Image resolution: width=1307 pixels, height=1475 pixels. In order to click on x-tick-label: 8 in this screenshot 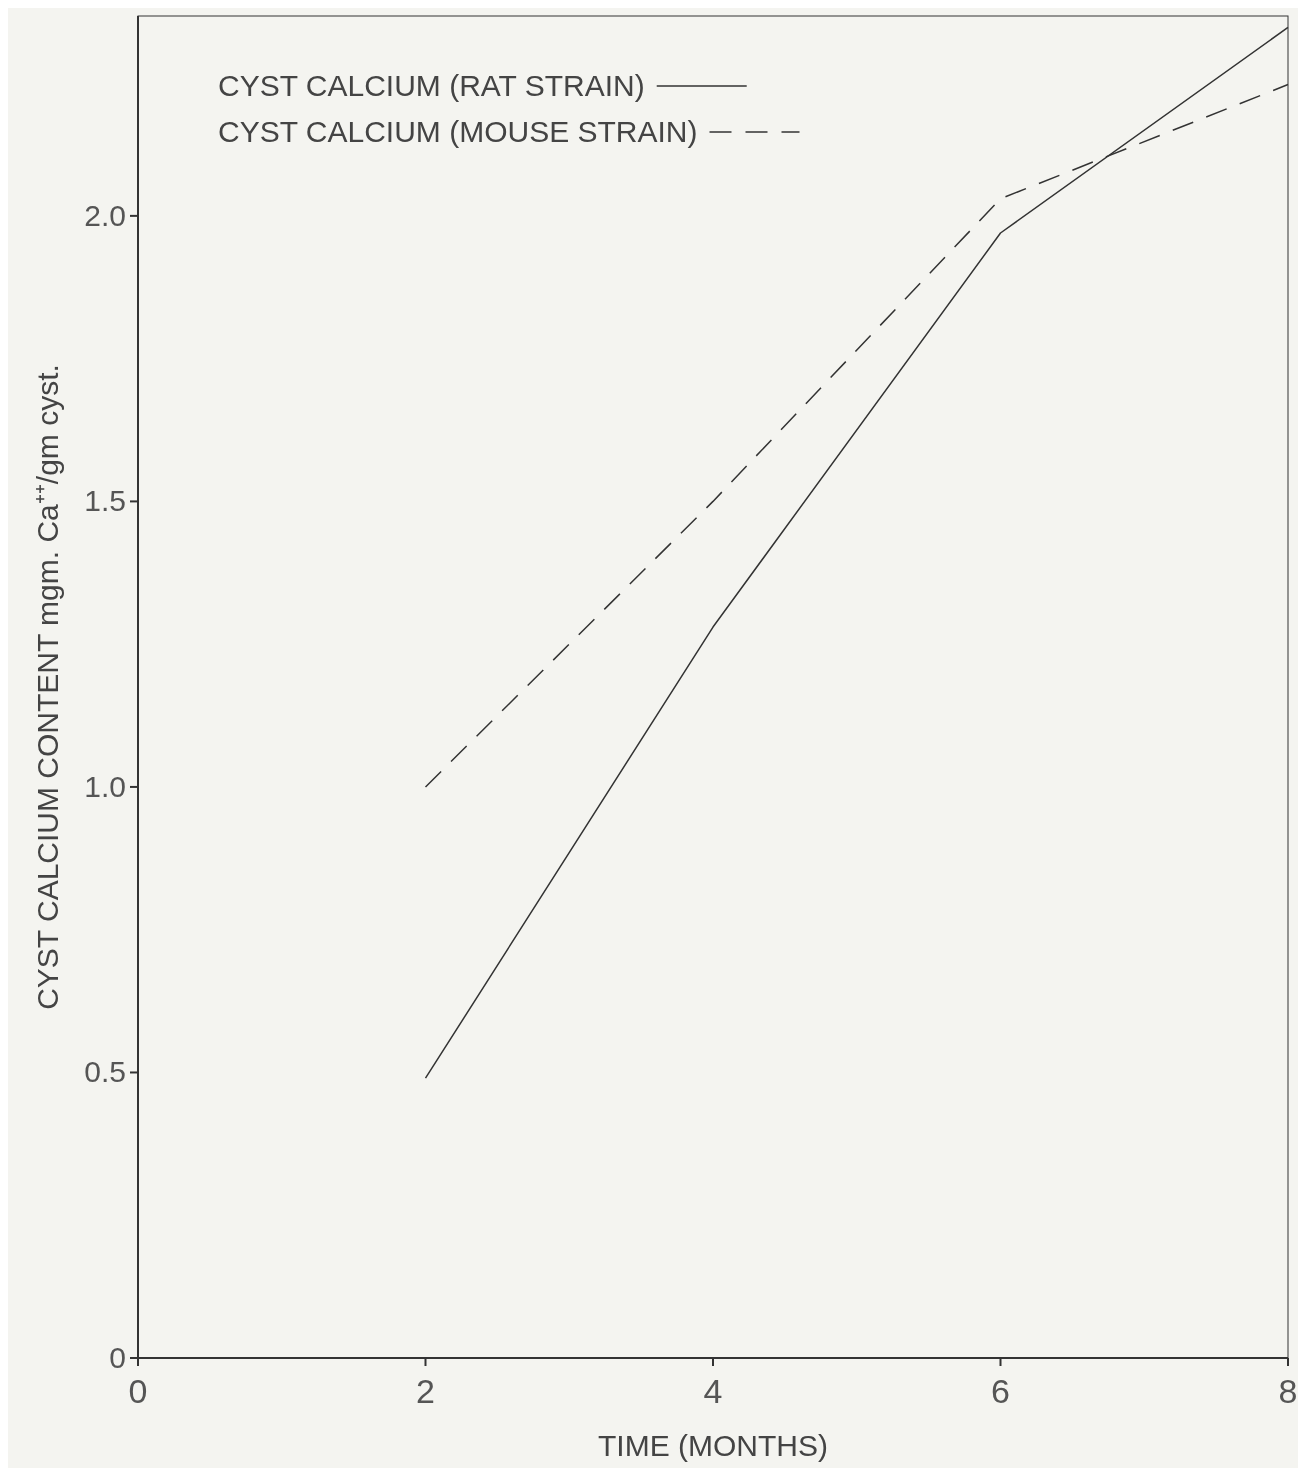, I will do `click(1288, 1391)`.